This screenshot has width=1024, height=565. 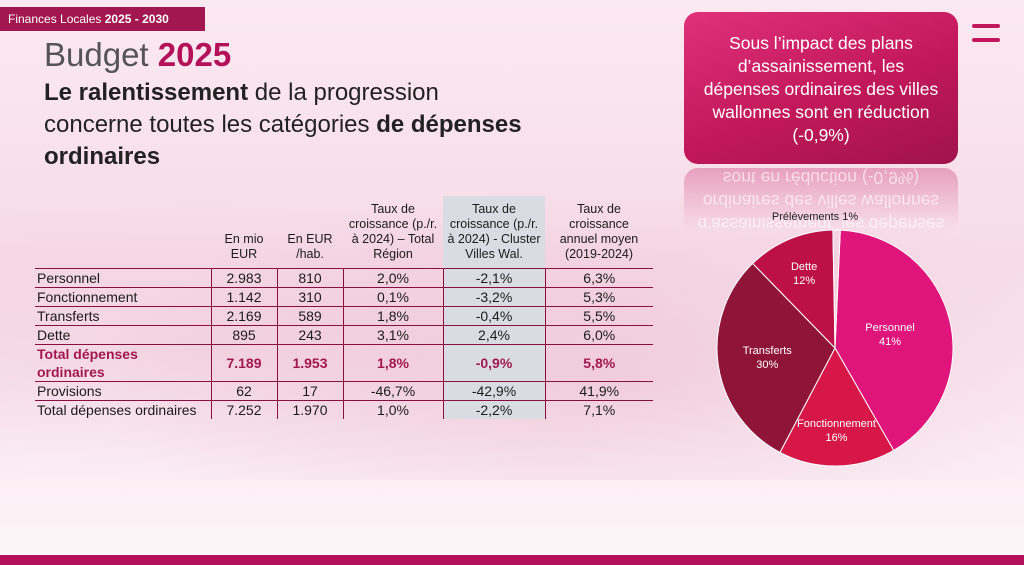 I want to click on cell: -2,2%, so click(x=493, y=409).